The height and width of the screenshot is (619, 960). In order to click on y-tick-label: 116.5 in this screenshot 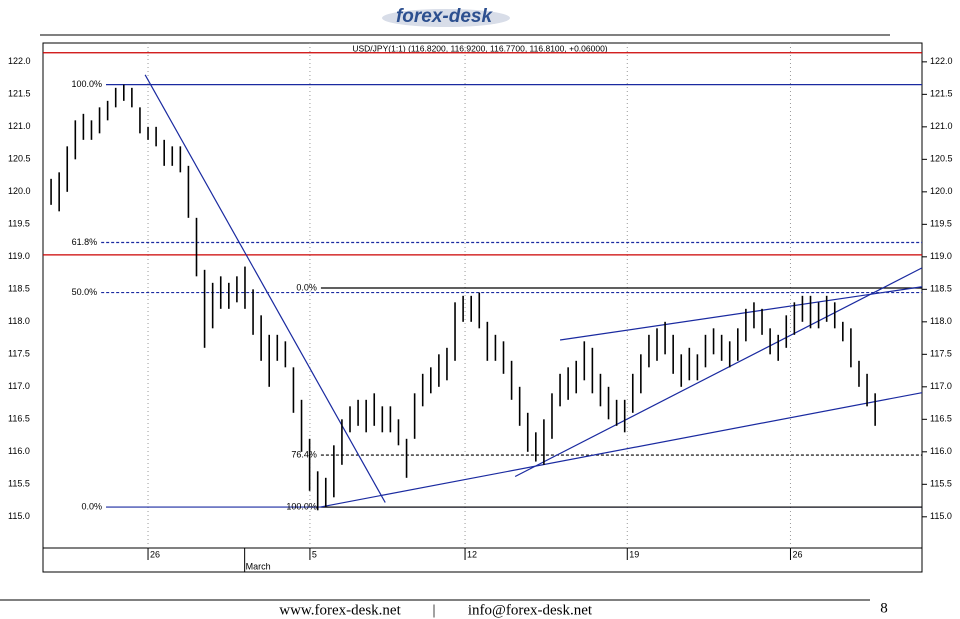, I will do `click(19, 419)`.